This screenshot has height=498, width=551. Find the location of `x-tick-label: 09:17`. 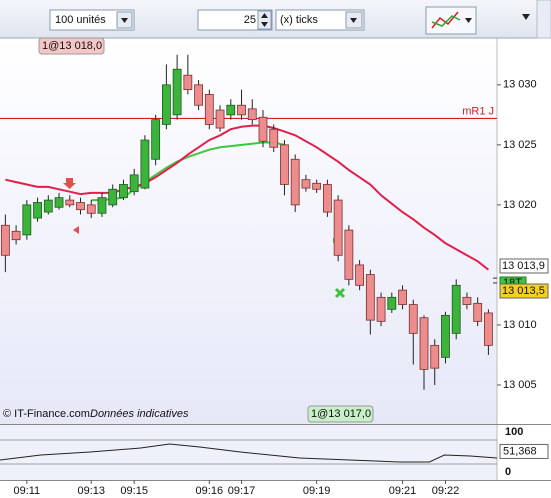

x-tick-label: 09:17 is located at coordinates (242, 491).